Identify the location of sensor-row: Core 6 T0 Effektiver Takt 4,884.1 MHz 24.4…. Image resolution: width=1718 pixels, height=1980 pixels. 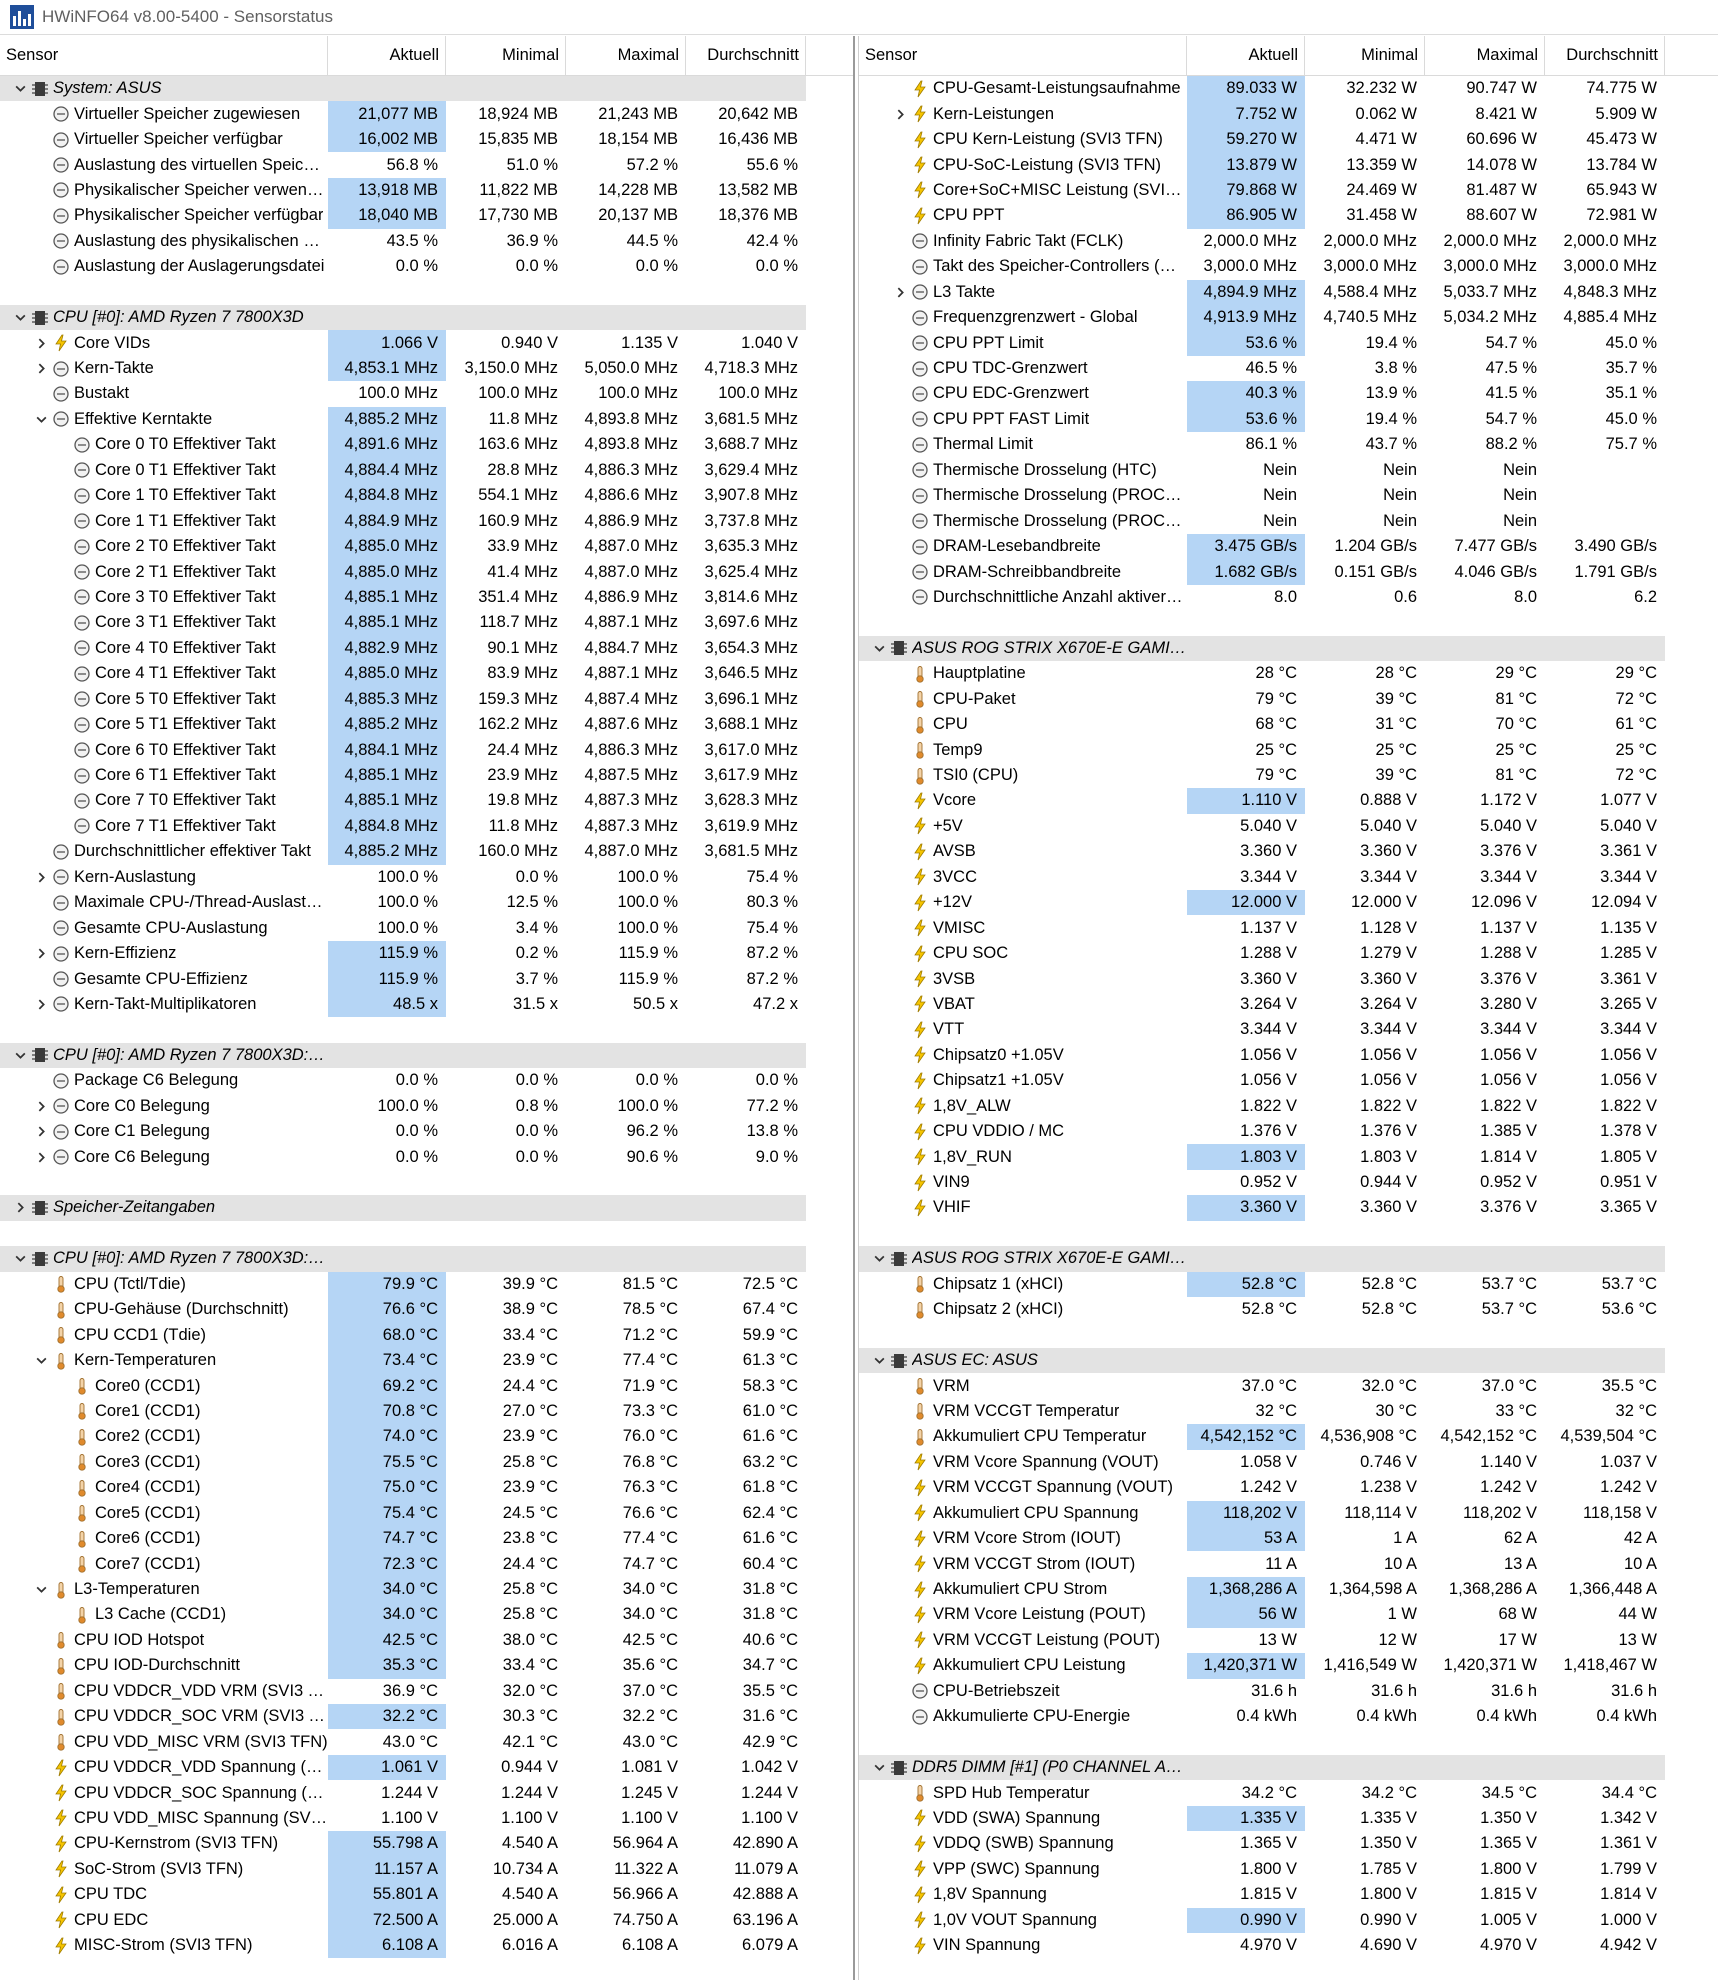
(426, 750).